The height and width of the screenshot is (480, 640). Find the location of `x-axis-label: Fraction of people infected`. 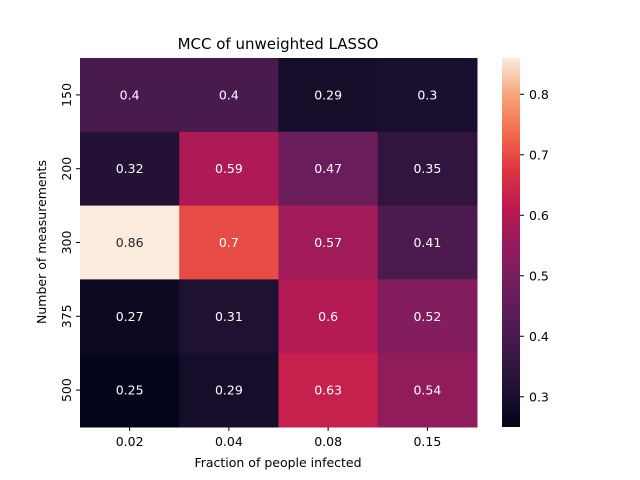

x-axis-label: Fraction of people infected is located at coordinates (277, 462).